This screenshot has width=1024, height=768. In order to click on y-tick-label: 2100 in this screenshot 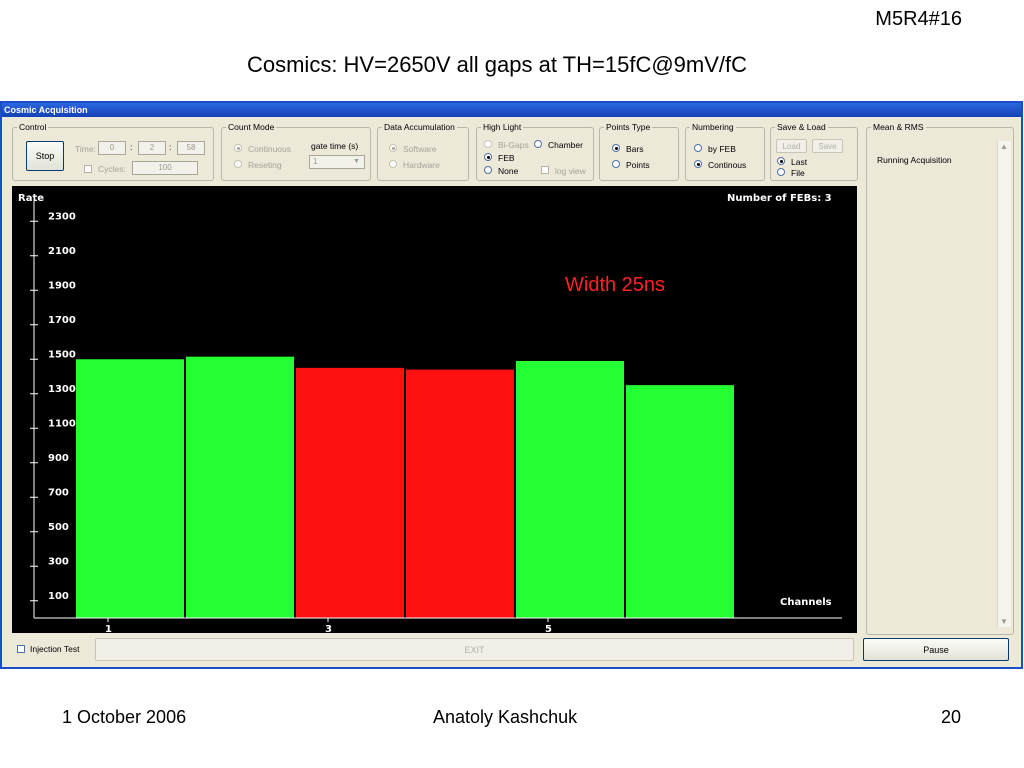, I will do `click(62, 251)`.